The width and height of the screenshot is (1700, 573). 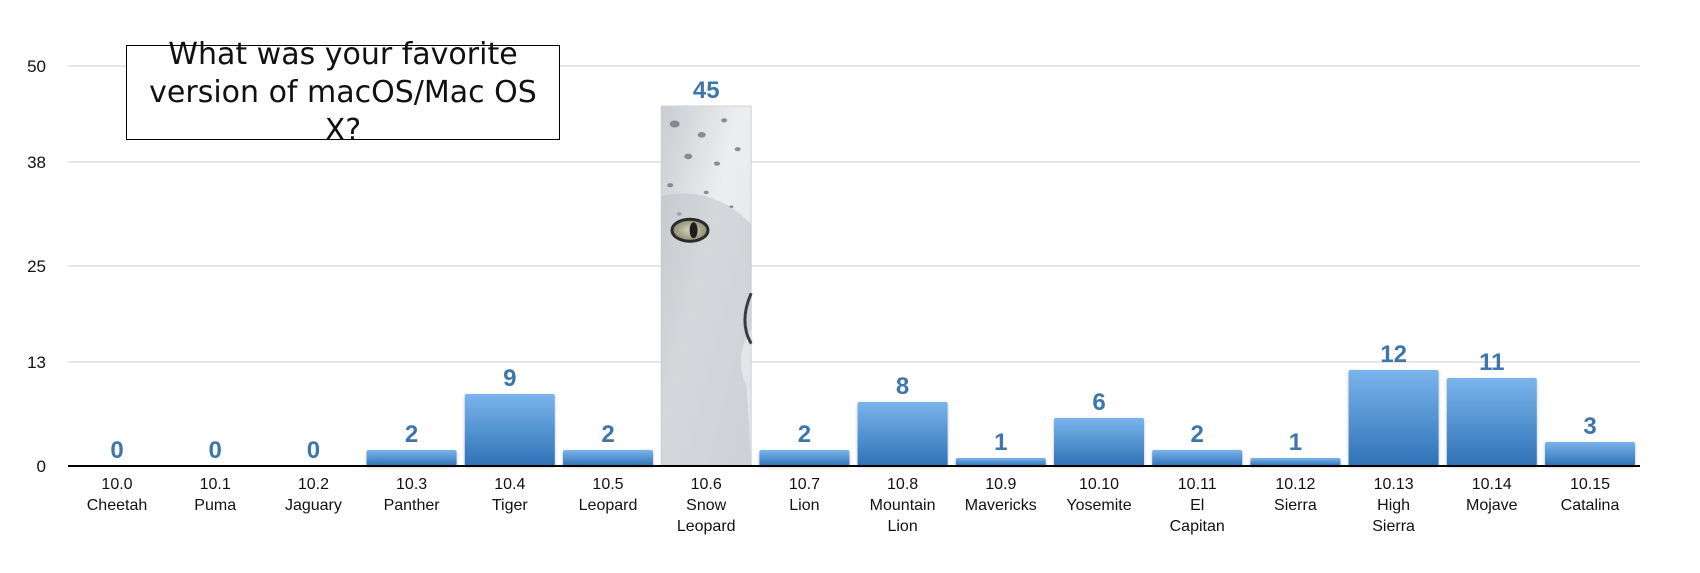 What do you see at coordinates (510, 495) in the screenshot?
I see `x-tick-label: 10.4 Tiger` at bounding box center [510, 495].